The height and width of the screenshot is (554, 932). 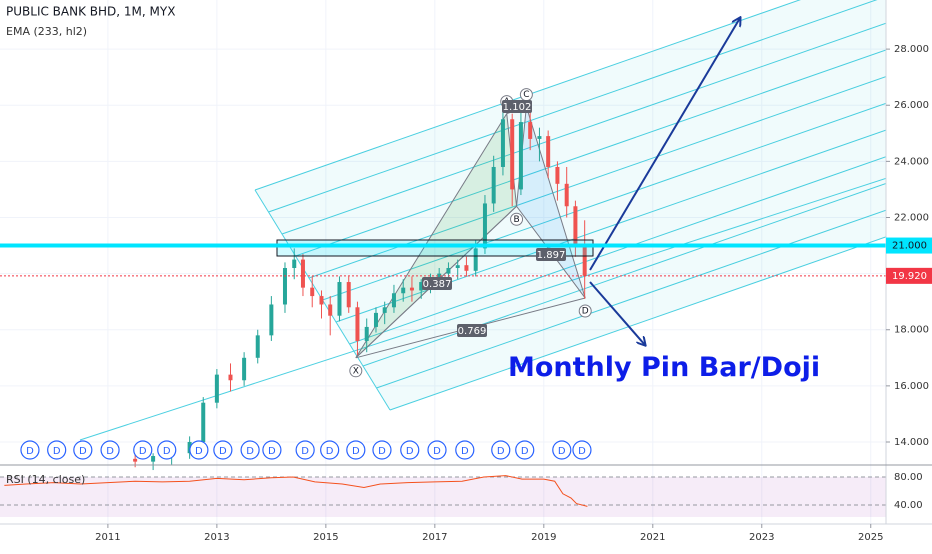 What do you see at coordinates (90, 12) in the screenshot?
I see `chart-title: PUBLIC BANK BHD, 1M, MYX` at bounding box center [90, 12].